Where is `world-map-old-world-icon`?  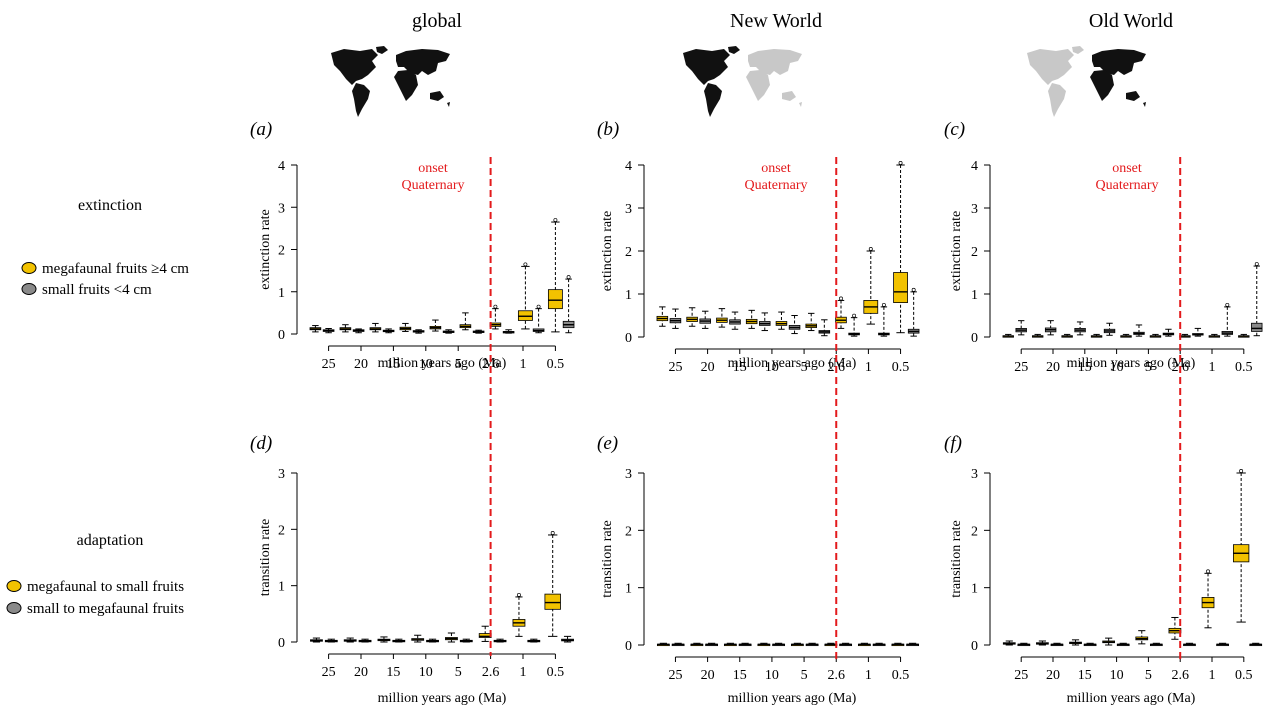 world-map-old-world-icon is located at coordinates (1086, 81).